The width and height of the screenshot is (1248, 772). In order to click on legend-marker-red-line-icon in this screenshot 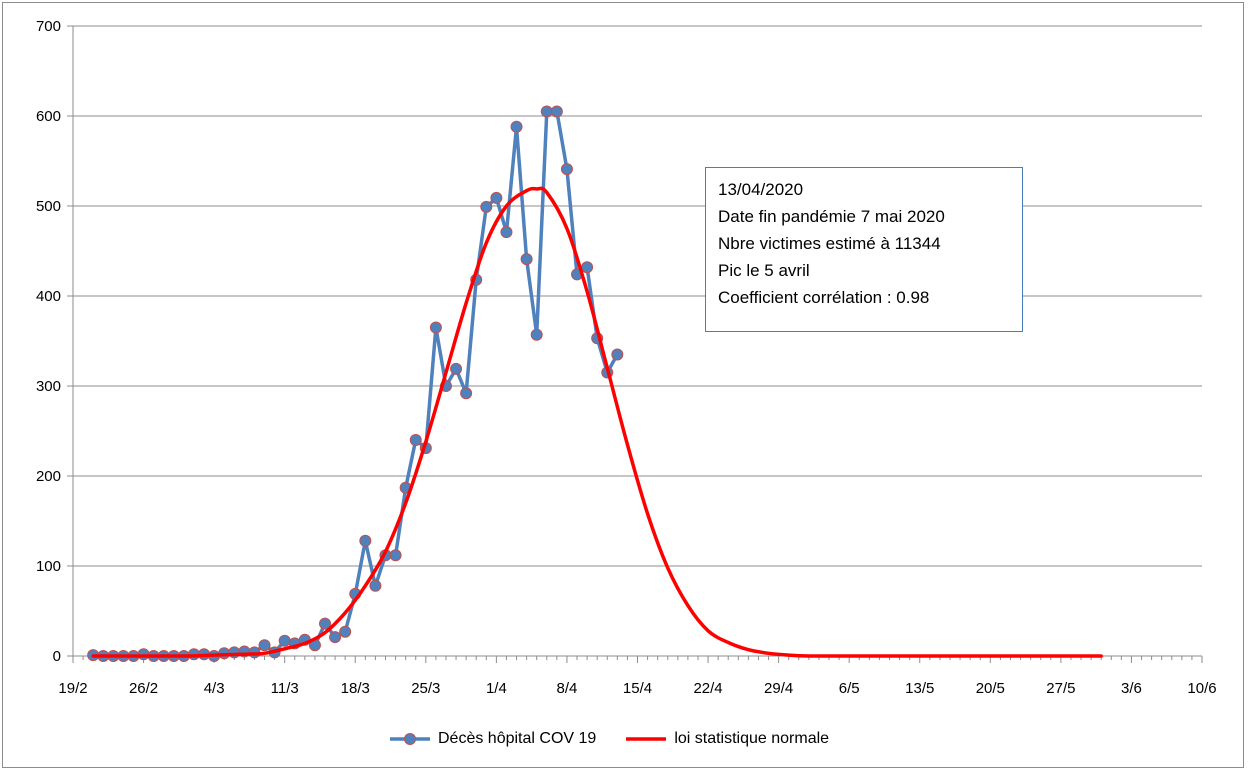, I will do `click(646, 739)`.